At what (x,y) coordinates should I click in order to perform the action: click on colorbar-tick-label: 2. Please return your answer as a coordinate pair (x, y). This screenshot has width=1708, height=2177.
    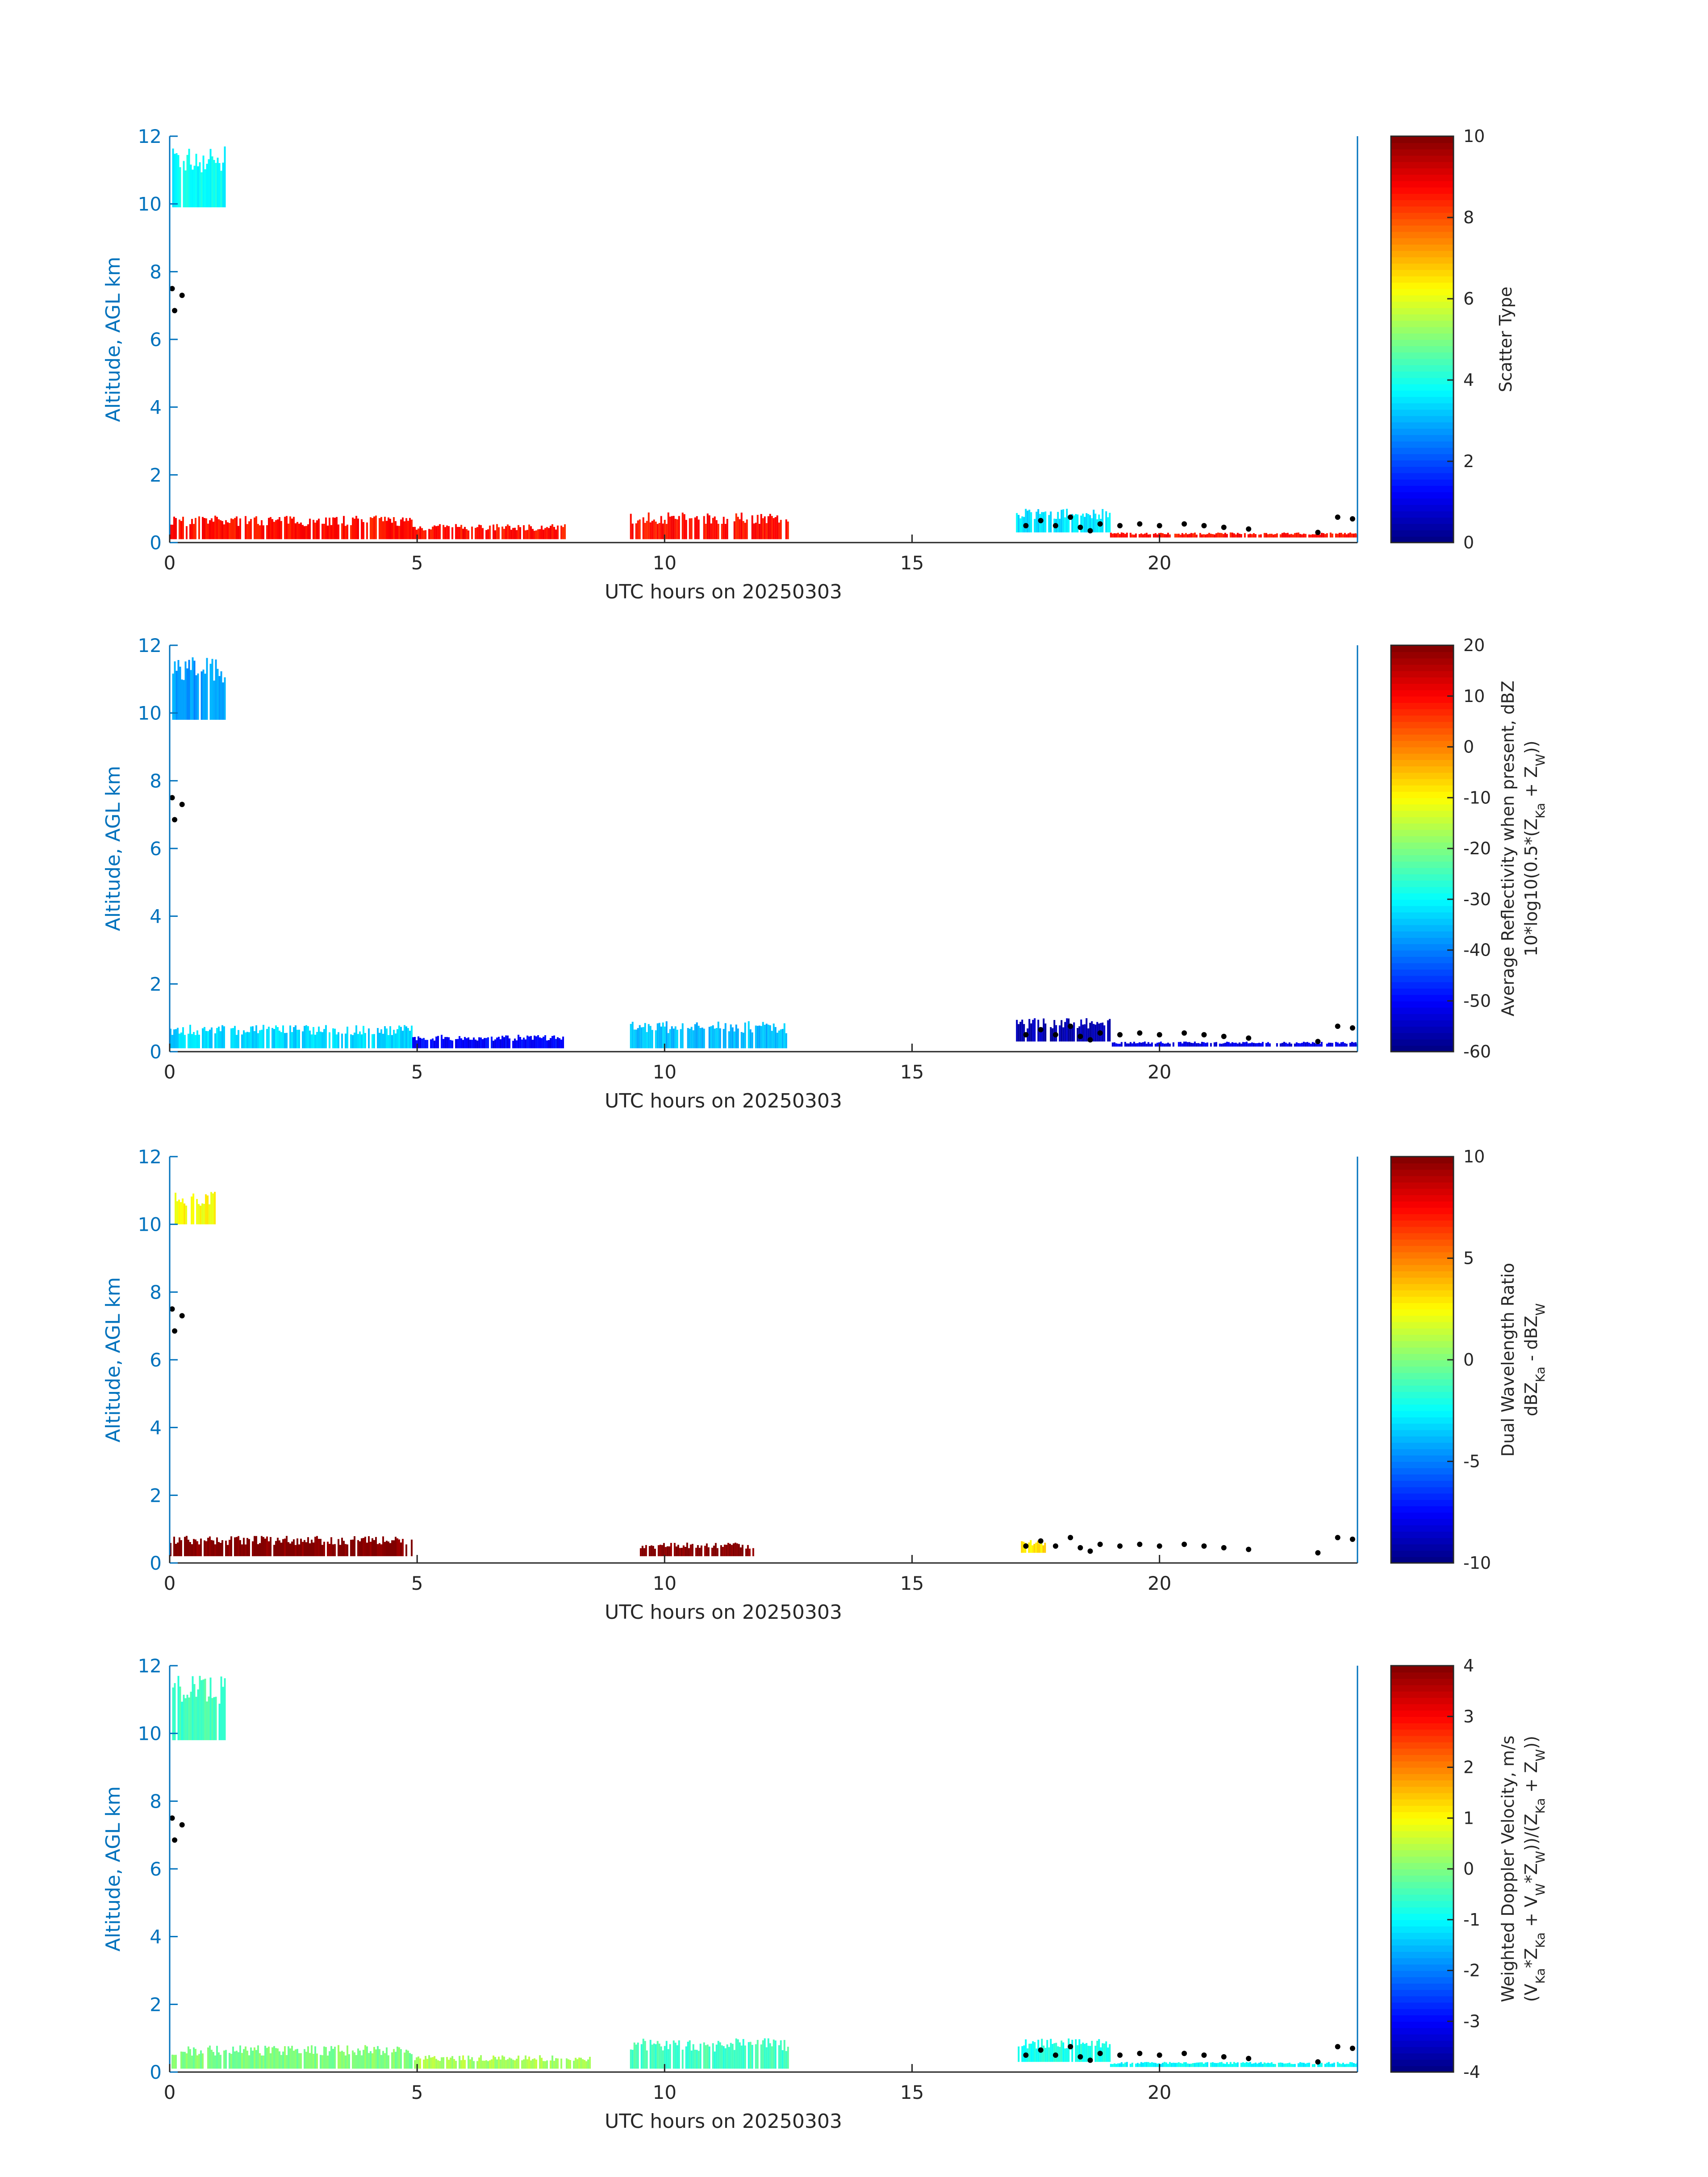
    Looking at the image, I should click on (1468, 1767).